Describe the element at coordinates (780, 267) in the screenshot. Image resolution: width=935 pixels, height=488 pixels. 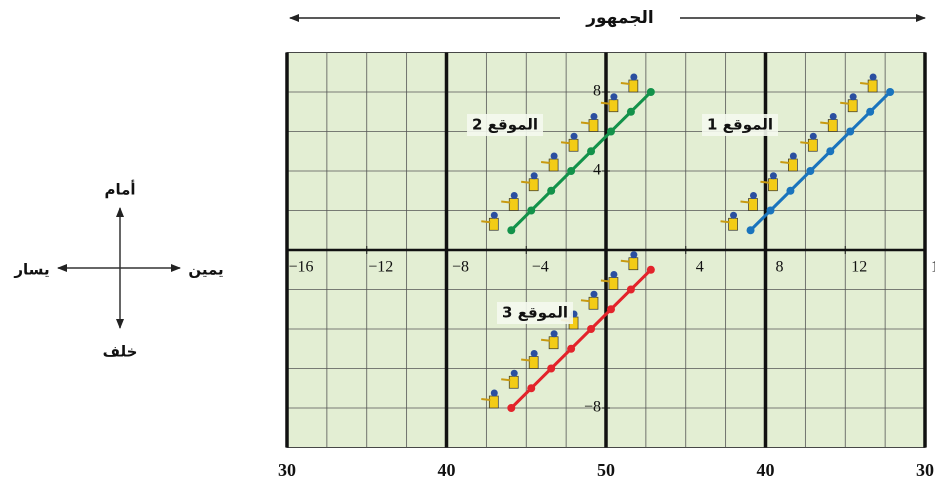
I see `x-tick-label: 8` at that location.